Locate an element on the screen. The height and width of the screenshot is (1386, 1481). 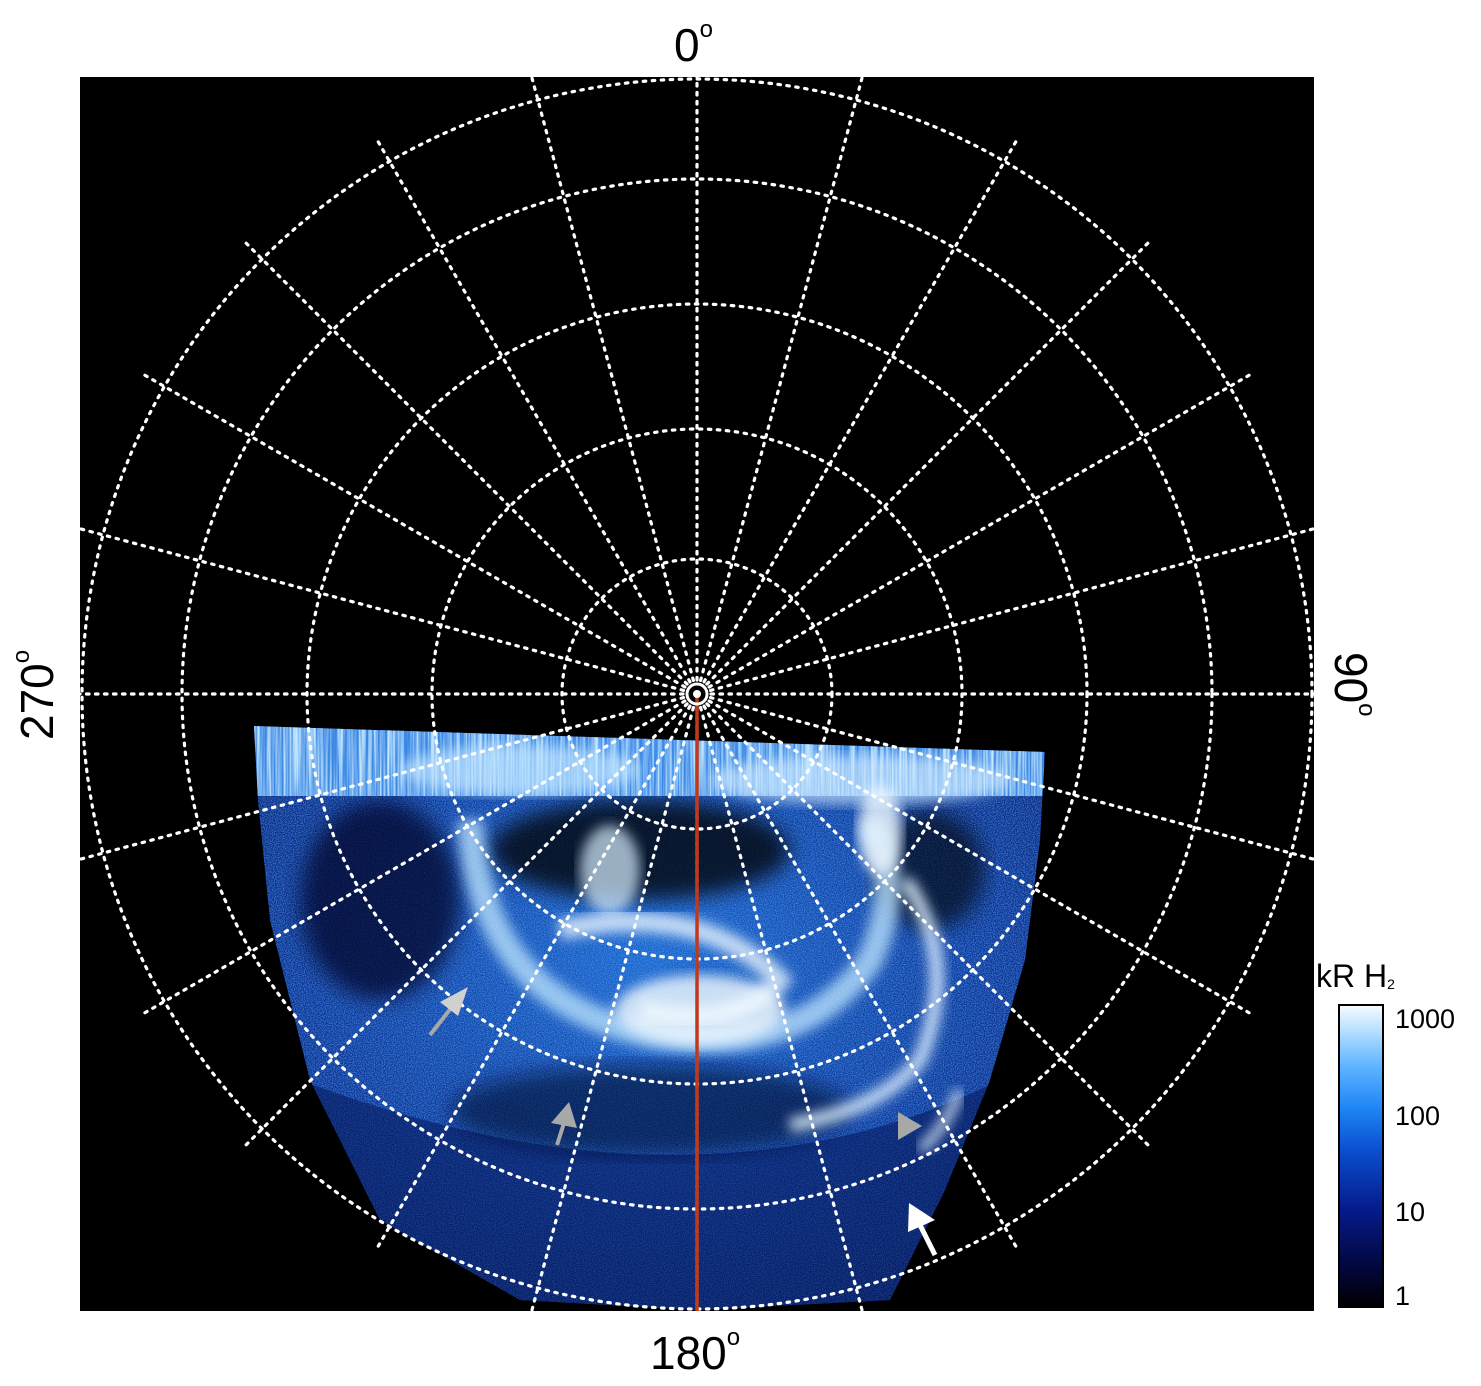
longitude-label-90: 90o is located at coordinates (1352, 684).